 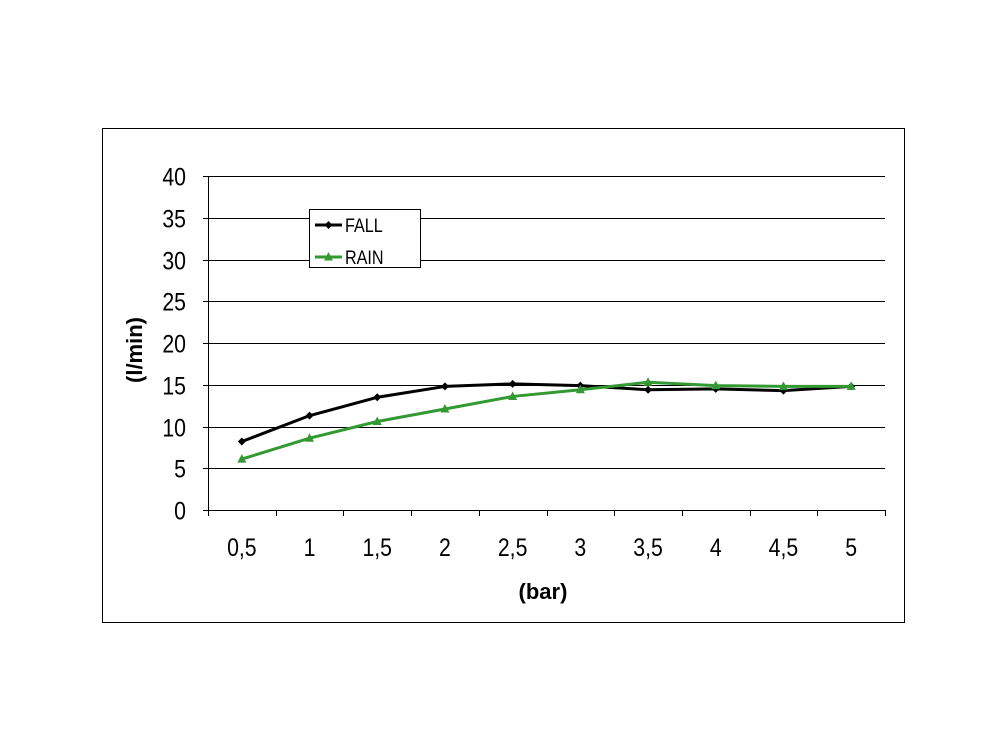 What do you see at coordinates (851, 547) in the screenshot?
I see `x-tick-label: 5` at bounding box center [851, 547].